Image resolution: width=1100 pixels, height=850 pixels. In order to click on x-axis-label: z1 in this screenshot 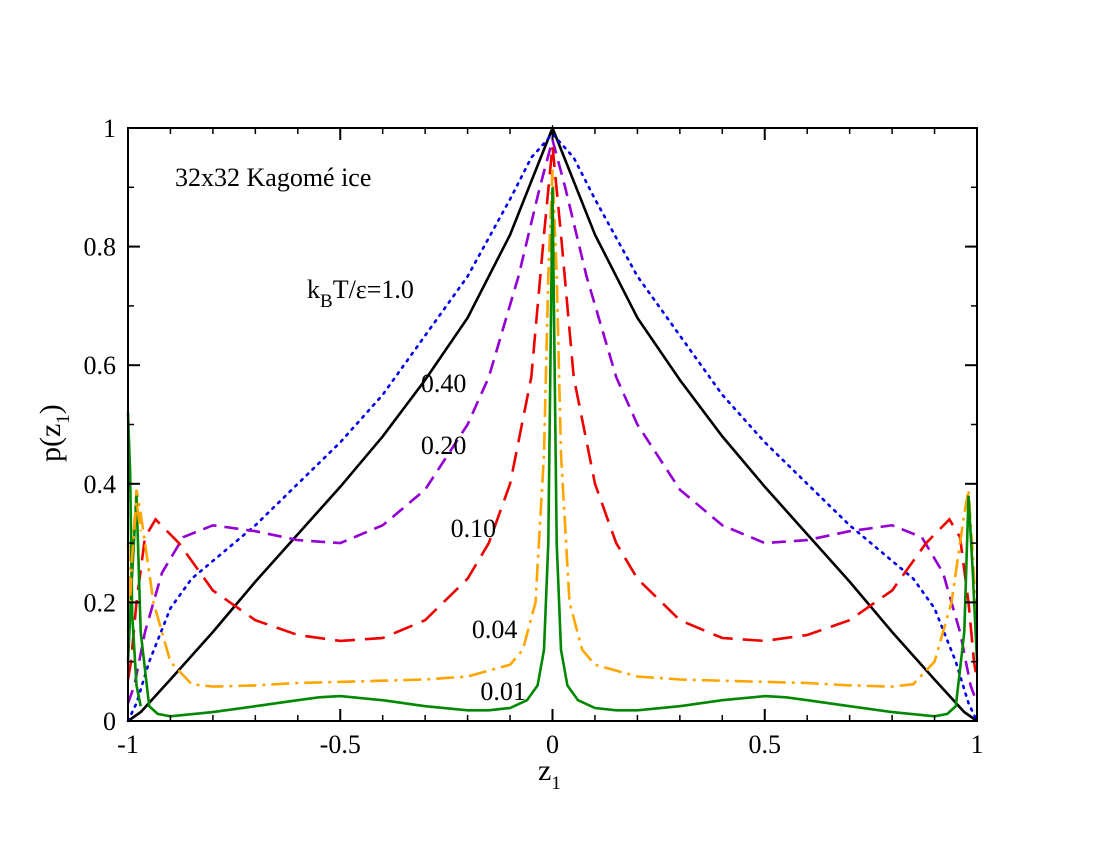, I will do `click(549, 774)`.